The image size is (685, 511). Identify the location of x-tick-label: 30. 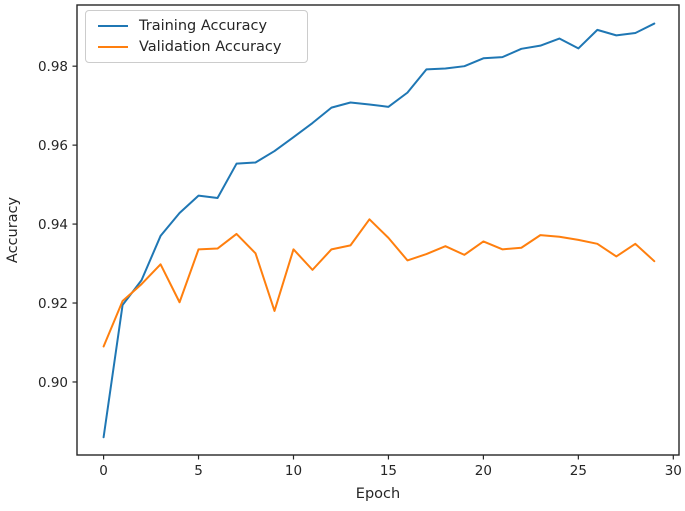
(673, 471).